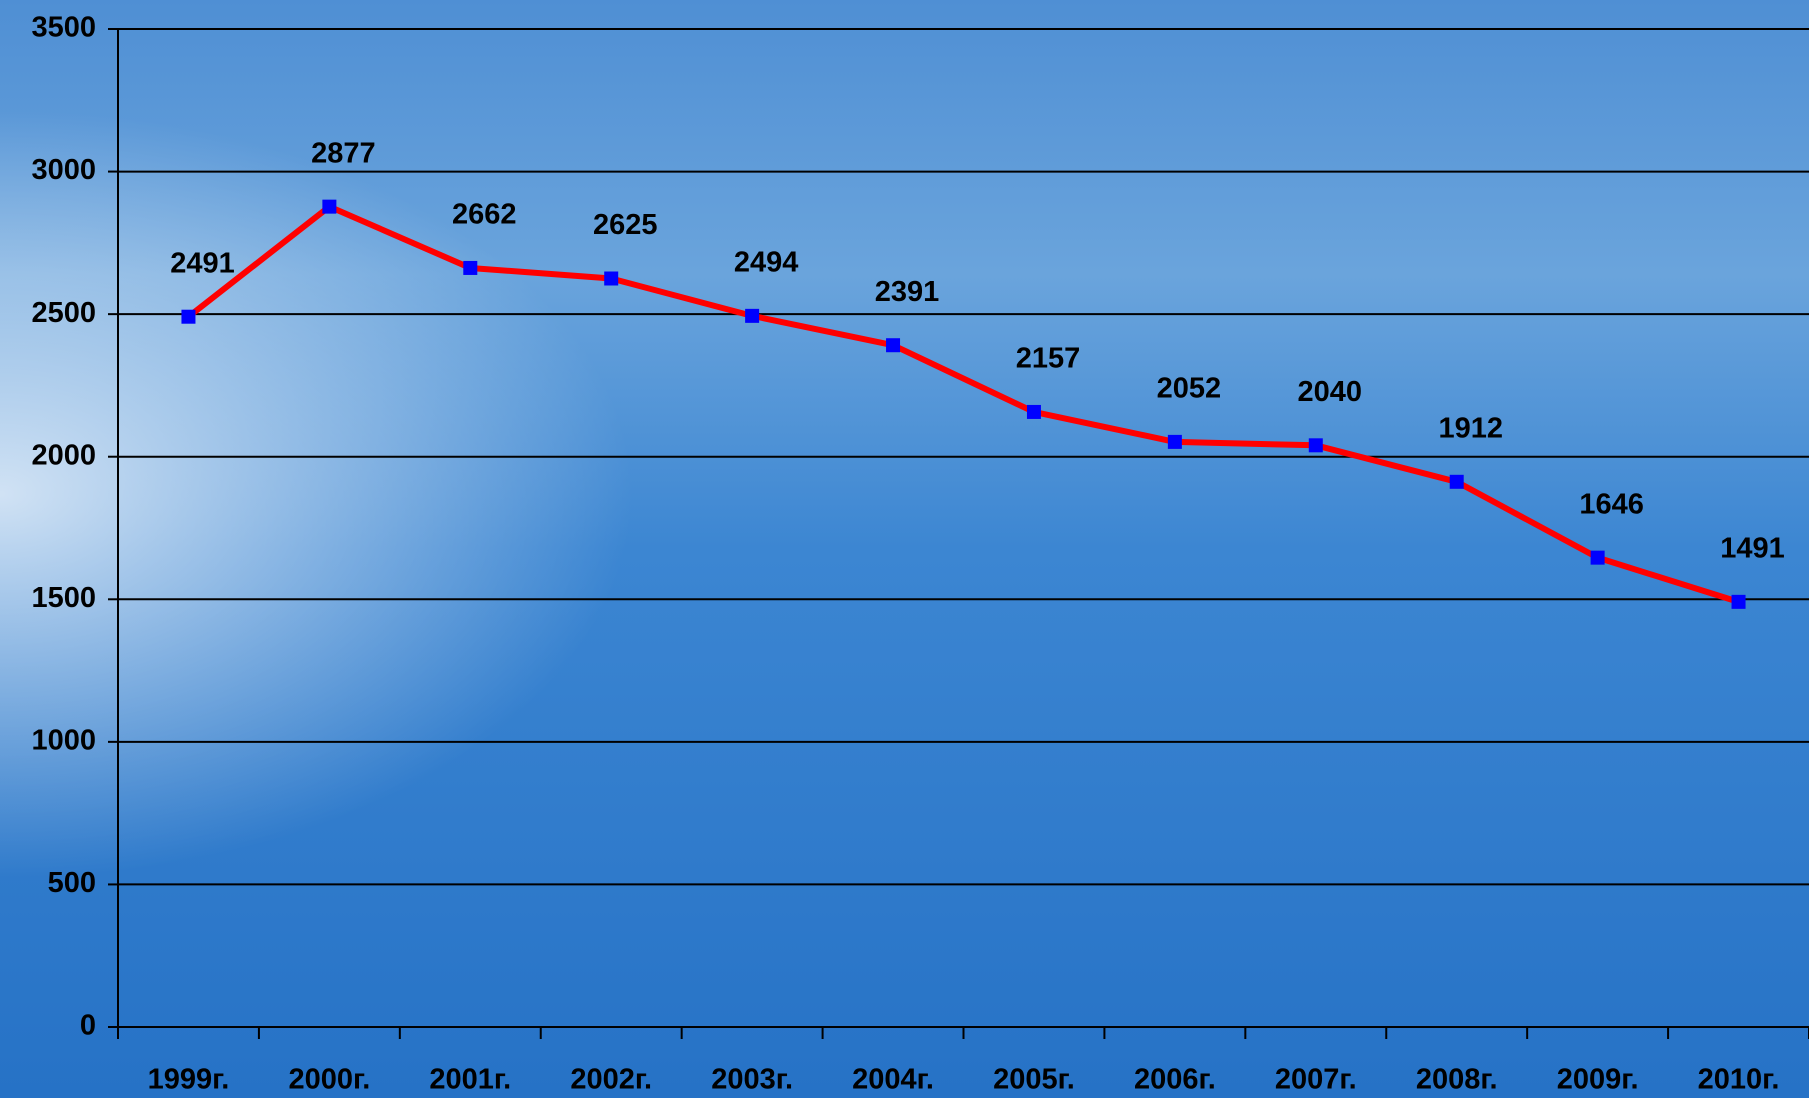  Describe the element at coordinates (752, 1080) in the screenshot. I see `x-tick-label: 2003г.` at that location.